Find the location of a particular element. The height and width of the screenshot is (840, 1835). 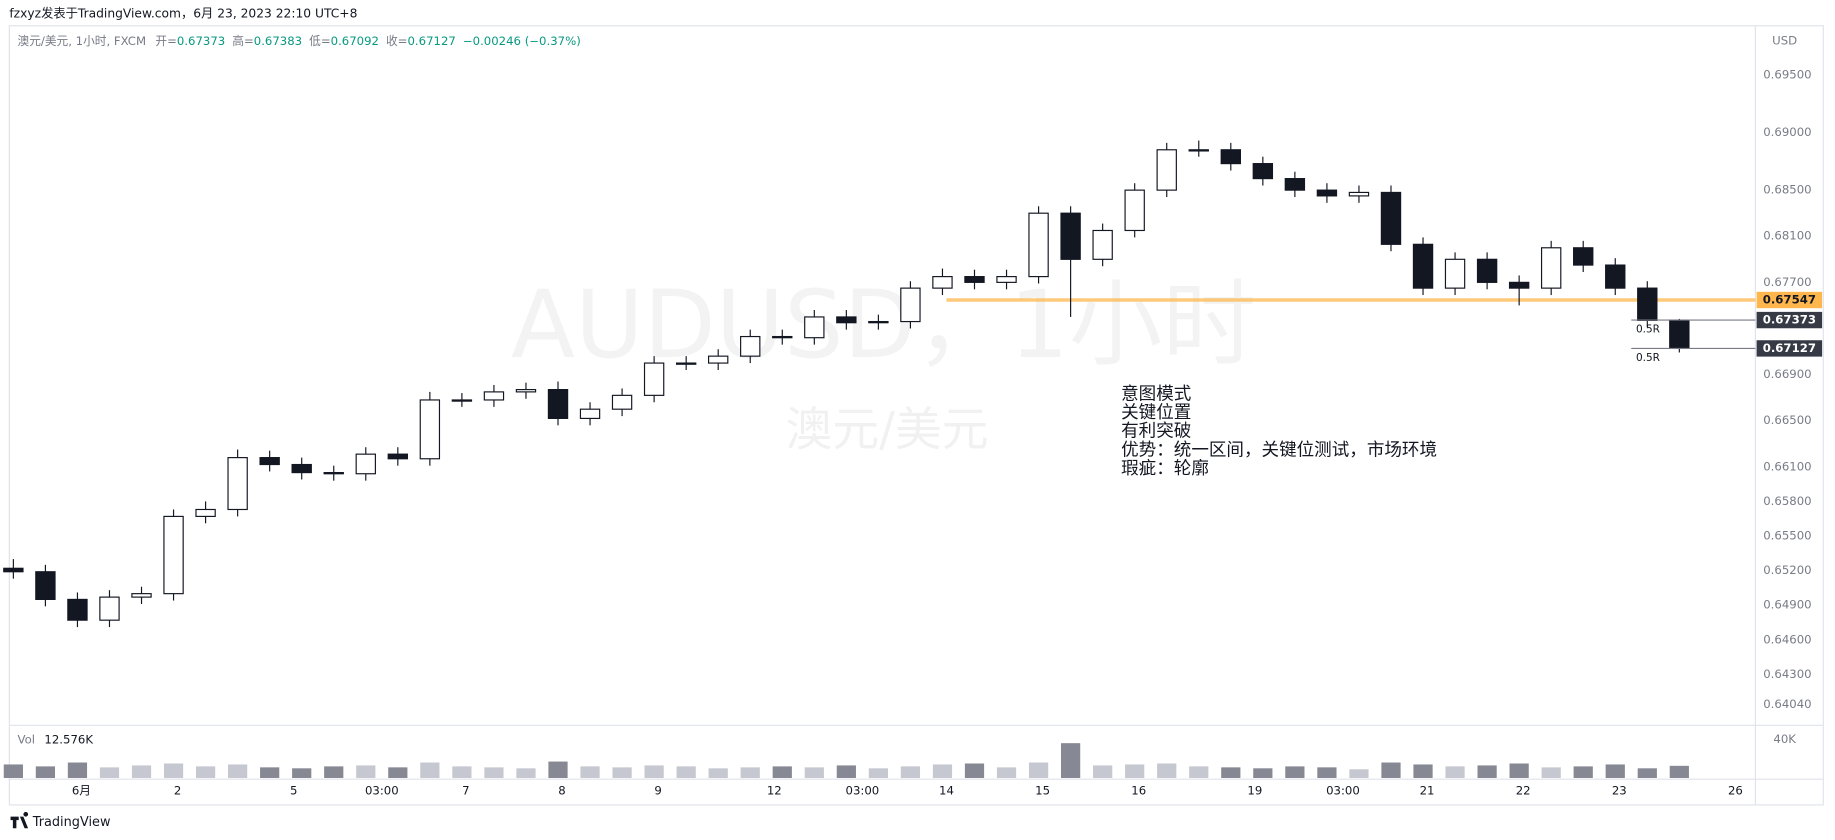

x-tick-label: 03:00 is located at coordinates (1343, 790).